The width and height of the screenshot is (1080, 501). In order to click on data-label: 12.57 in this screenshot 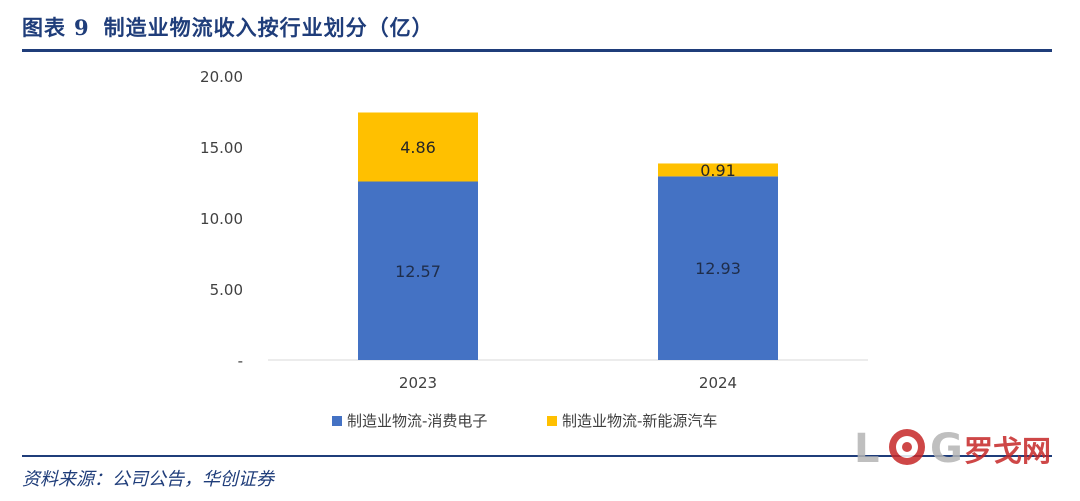, I will do `click(418, 271)`.